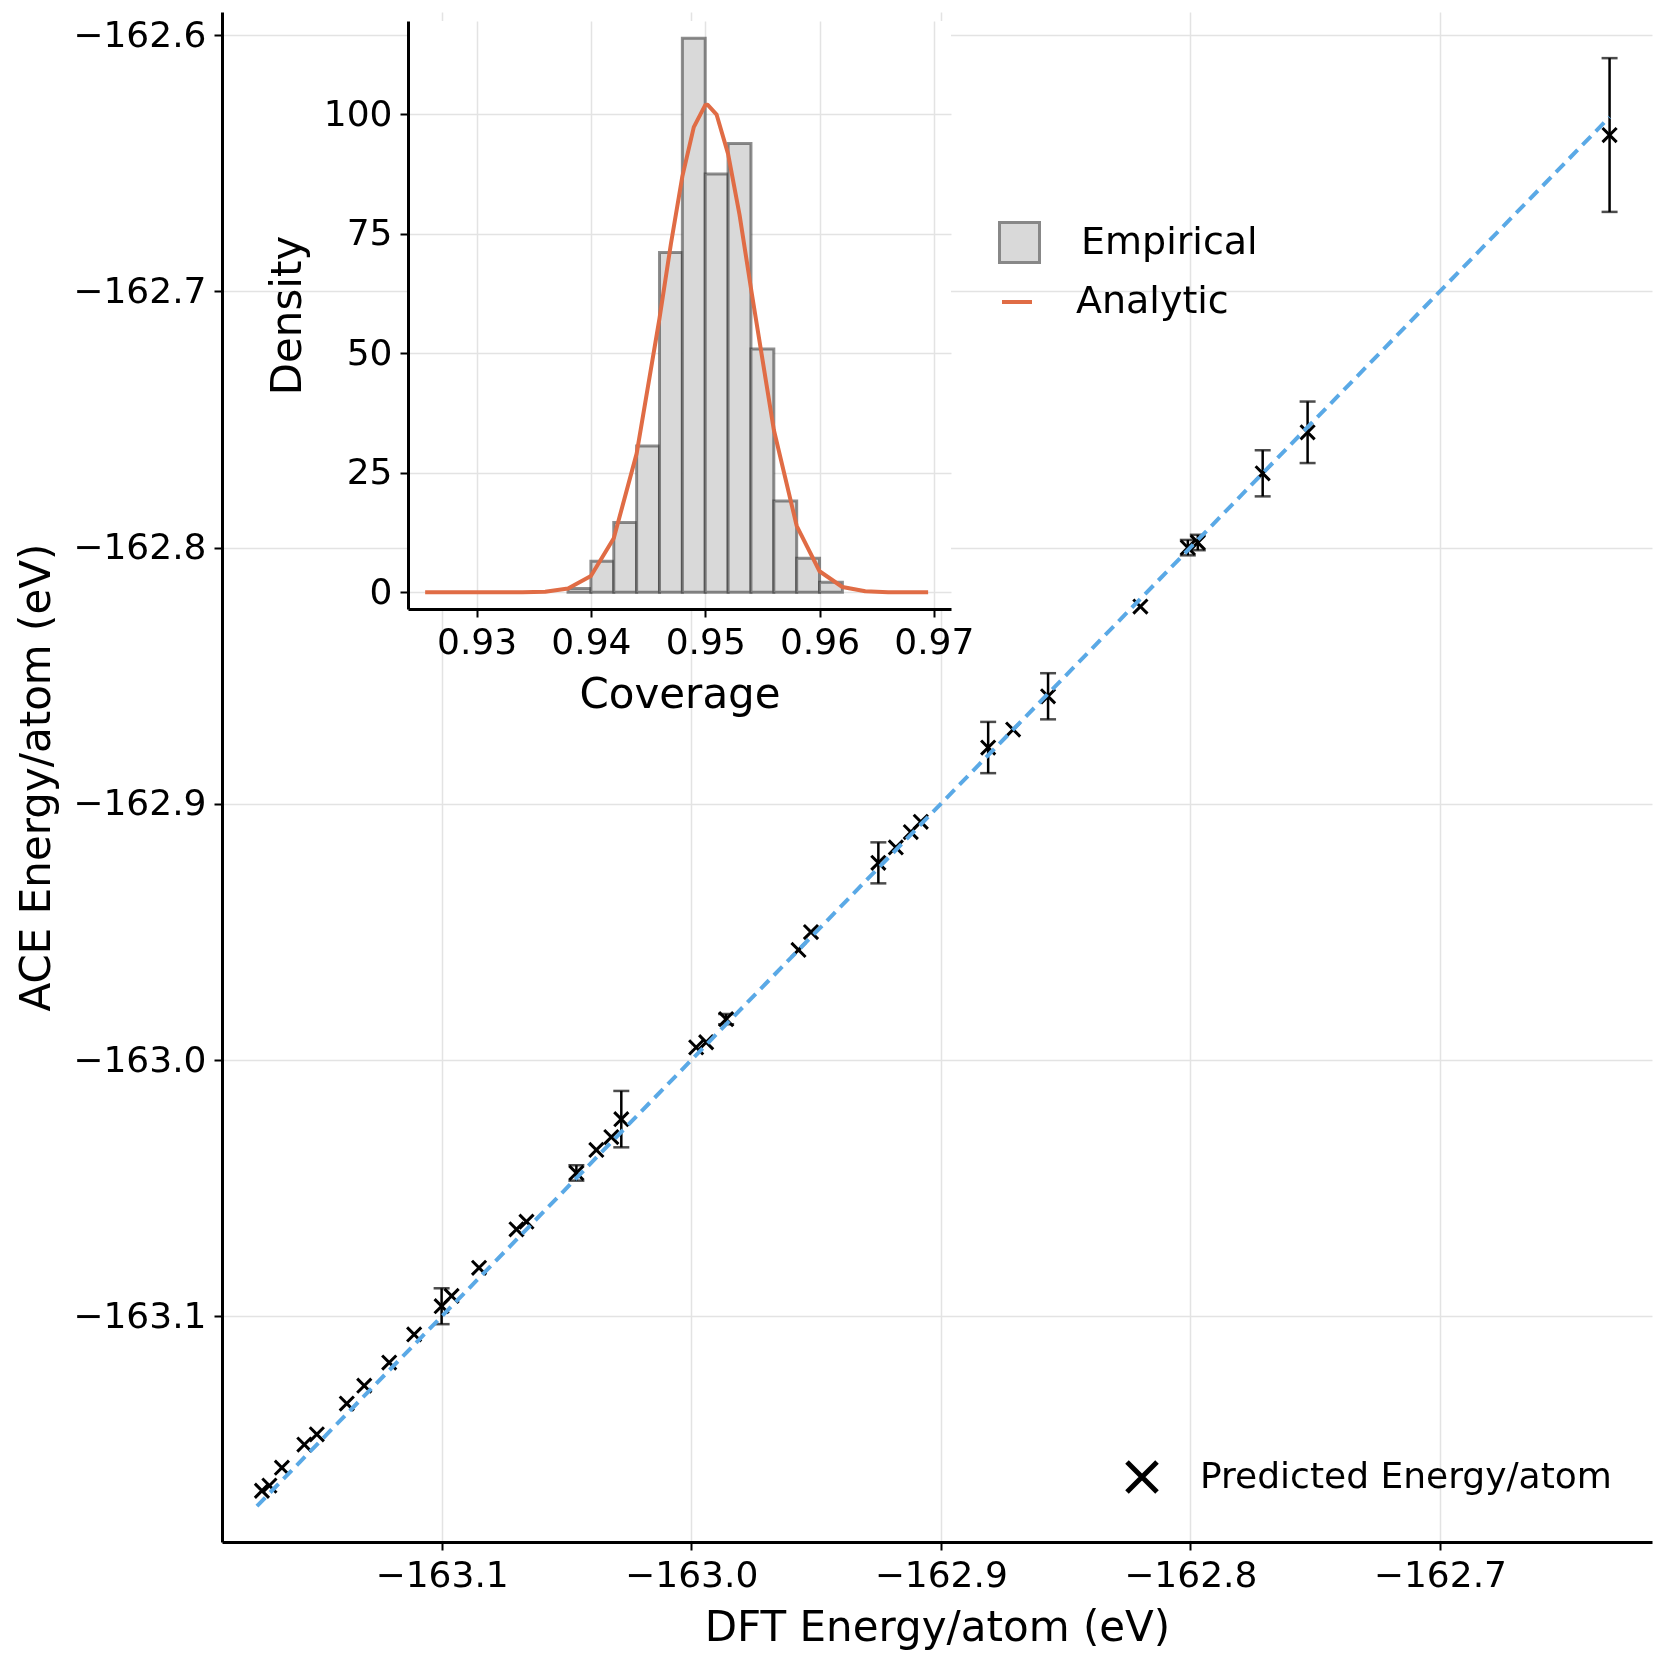 The width and height of the screenshot is (1661, 1661). I want to click on y-tick-label: 25, so click(369, 472).